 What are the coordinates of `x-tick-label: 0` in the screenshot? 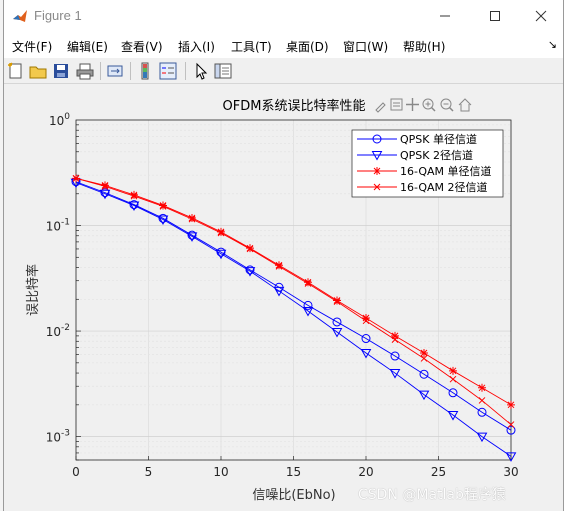 It's located at (76, 472).